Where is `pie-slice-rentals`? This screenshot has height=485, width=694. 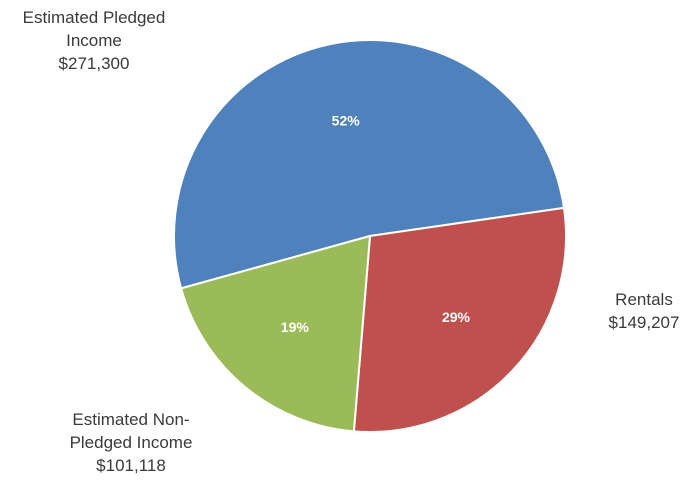 pie-slice-rentals is located at coordinates (459, 319).